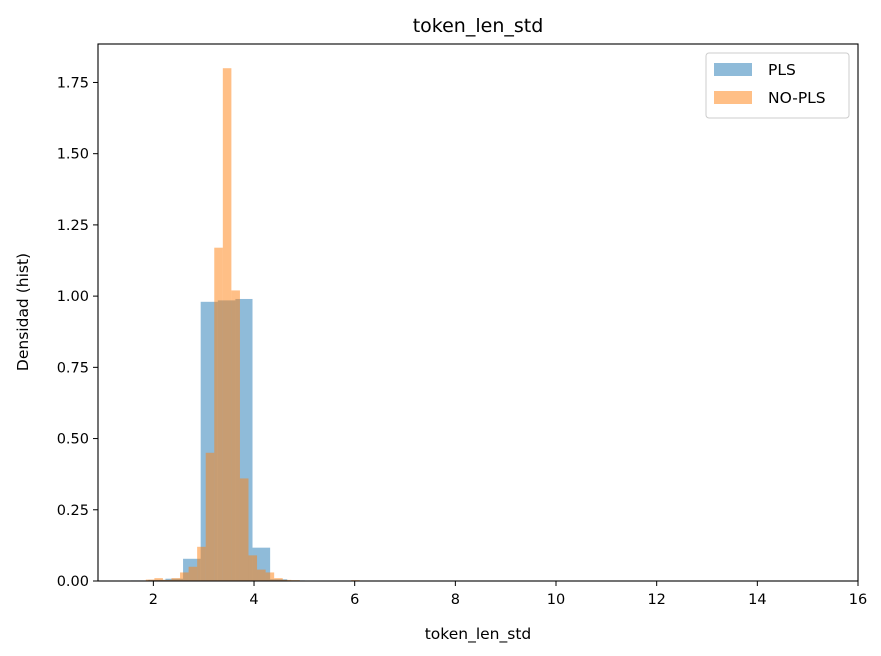  Describe the element at coordinates (777, 85) in the screenshot. I see `legend: PLS NO-PLS` at that location.